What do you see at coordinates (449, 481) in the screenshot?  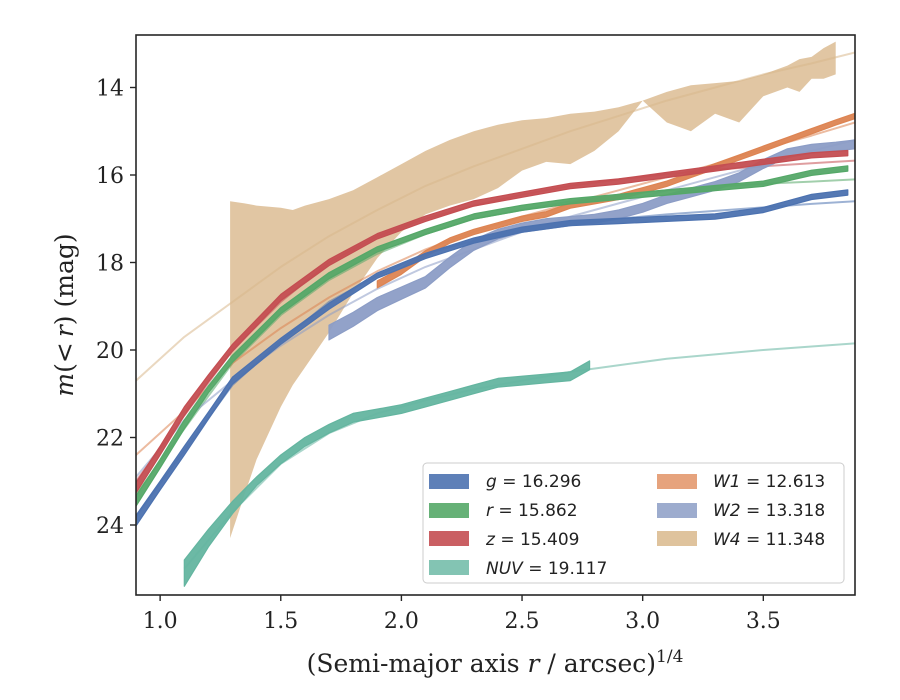 I see `legend-swatch-g` at bounding box center [449, 481].